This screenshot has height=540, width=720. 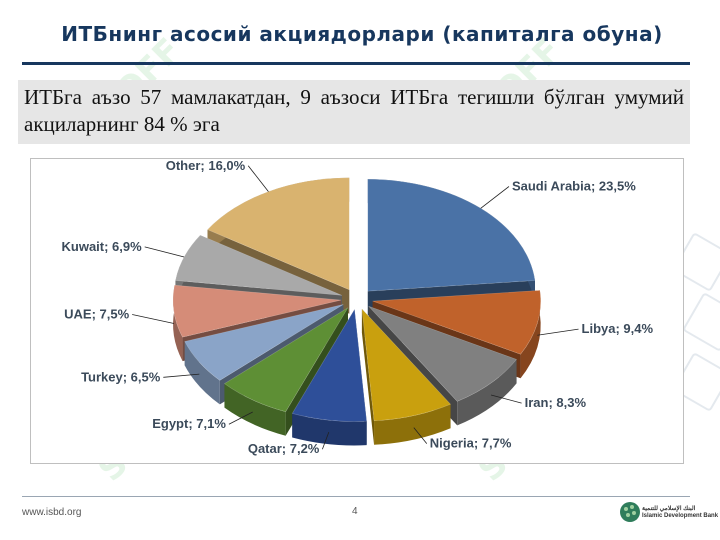 What do you see at coordinates (329, 365) in the screenshot?
I see `pie-slice-qatar` at bounding box center [329, 365].